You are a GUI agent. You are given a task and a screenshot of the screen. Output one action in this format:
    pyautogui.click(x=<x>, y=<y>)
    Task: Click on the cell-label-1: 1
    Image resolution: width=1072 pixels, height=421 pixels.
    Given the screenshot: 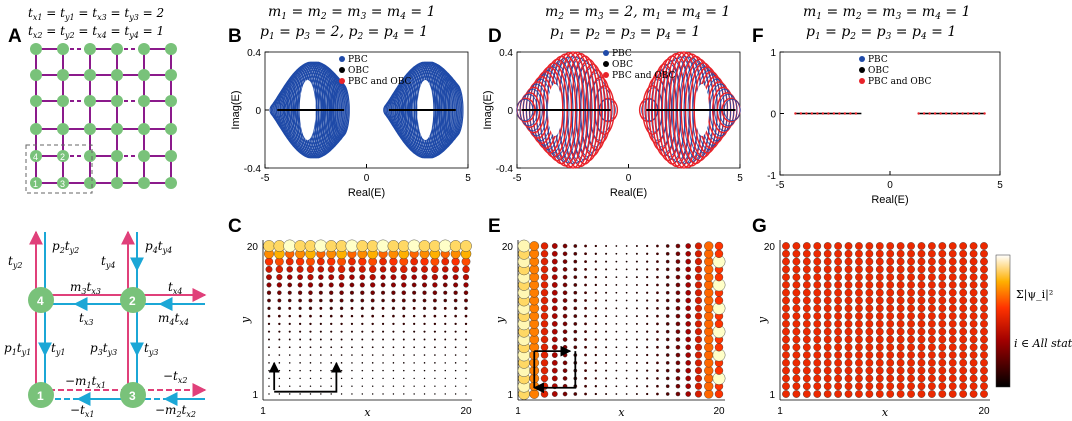 What is the action you would take?
    pyautogui.click(x=35, y=184)
    